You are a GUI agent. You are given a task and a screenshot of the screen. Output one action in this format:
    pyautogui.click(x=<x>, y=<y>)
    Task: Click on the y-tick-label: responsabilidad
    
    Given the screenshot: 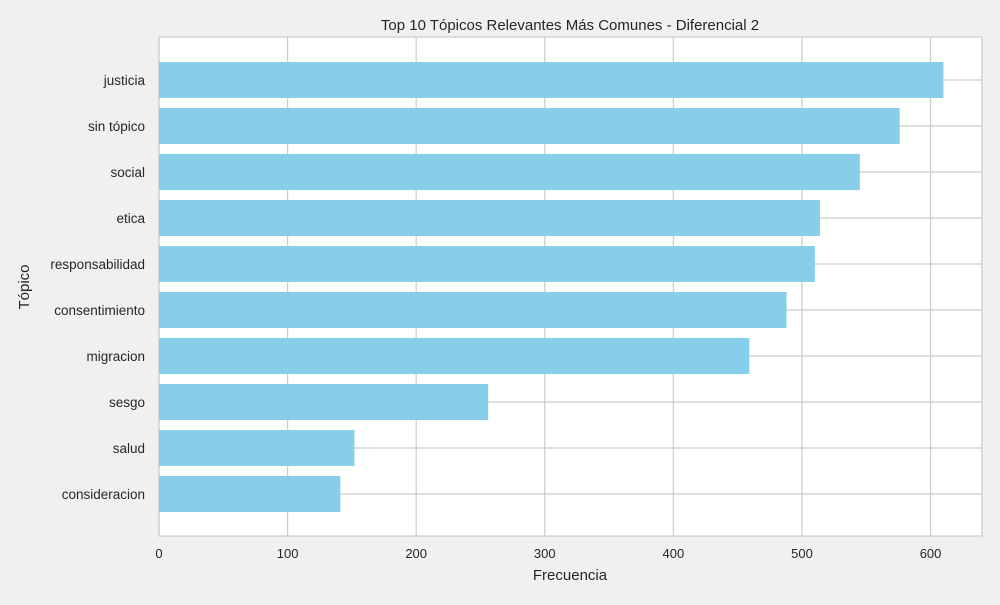 What is the action you would take?
    pyautogui.click(x=97, y=264)
    